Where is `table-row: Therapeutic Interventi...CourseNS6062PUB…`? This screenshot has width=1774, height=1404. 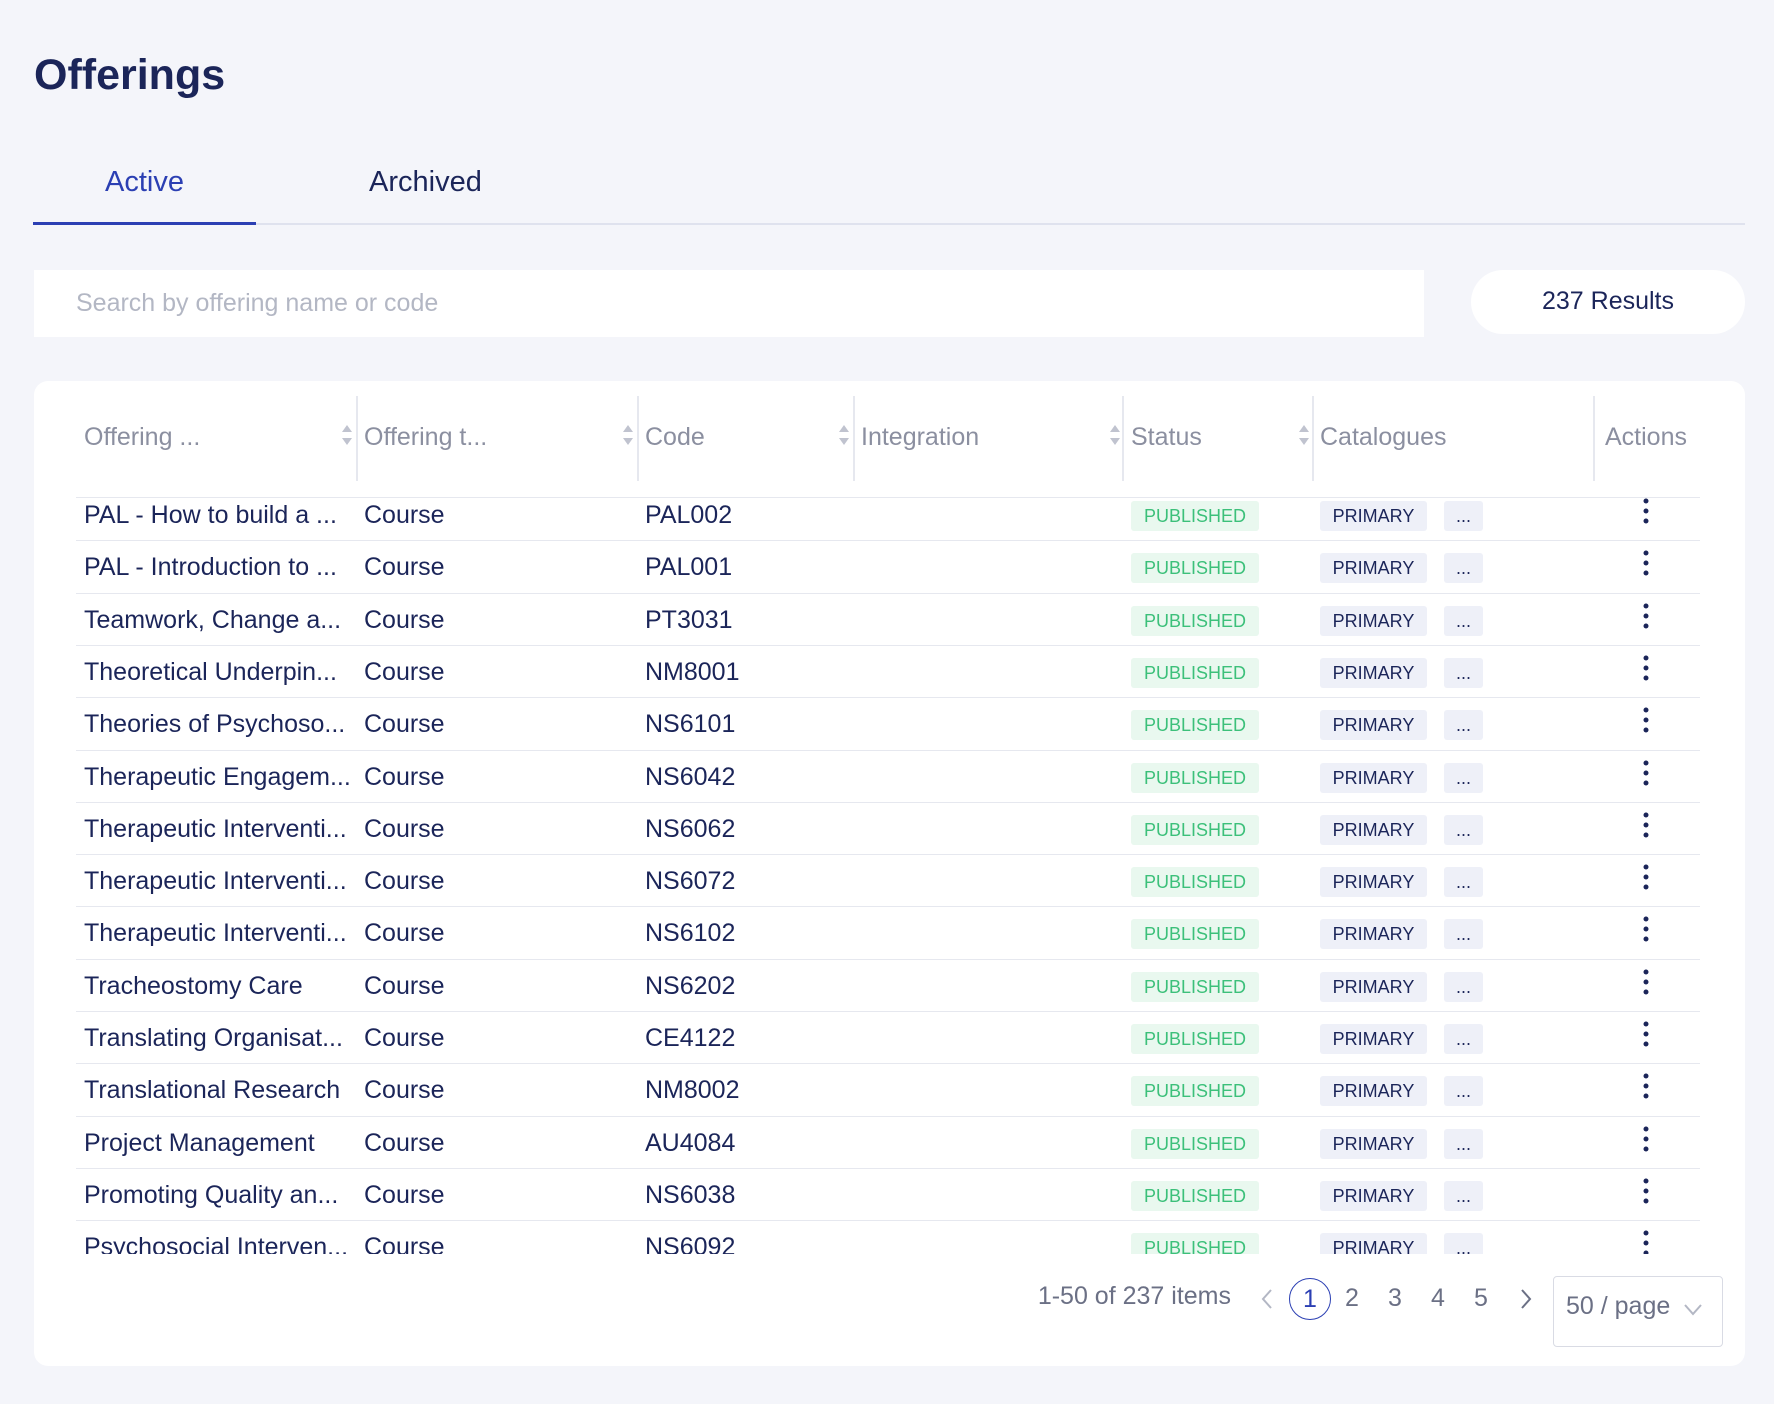
table-row: Therapeutic Interventi...CourseNS6062PUB… is located at coordinates (888, 828).